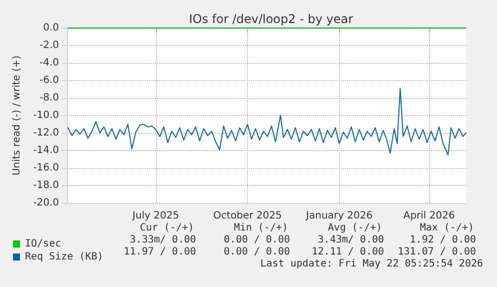 The height and width of the screenshot is (287, 497). I want to click on text: Last update: Fri May 22 05:25:54 2026, so click(372, 264).